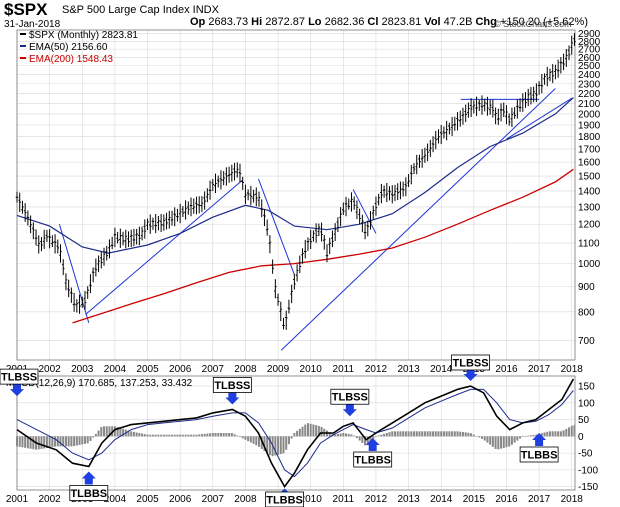 This screenshot has width=620, height=507. Describe the element at coordinates (586, 341) in the screenshot. I see `price-y-tick-label: 700` at that location.